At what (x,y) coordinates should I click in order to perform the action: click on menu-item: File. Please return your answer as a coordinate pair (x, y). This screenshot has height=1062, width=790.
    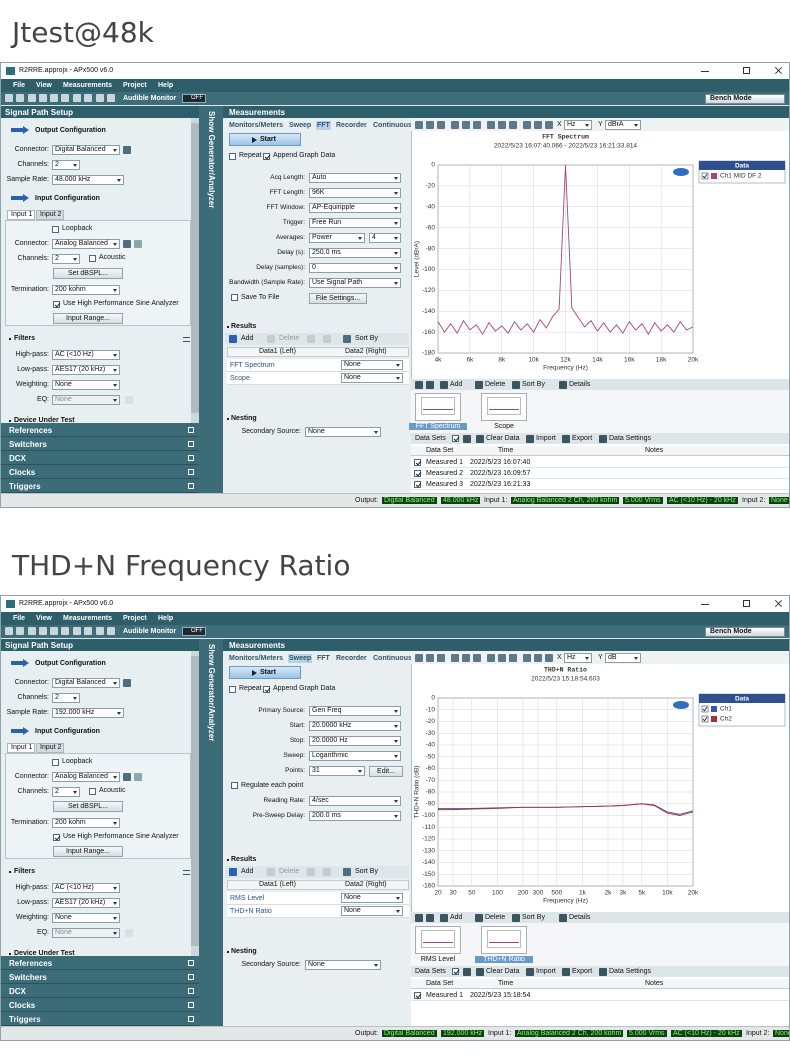
    Looking at the image, I should click on (19, 618).